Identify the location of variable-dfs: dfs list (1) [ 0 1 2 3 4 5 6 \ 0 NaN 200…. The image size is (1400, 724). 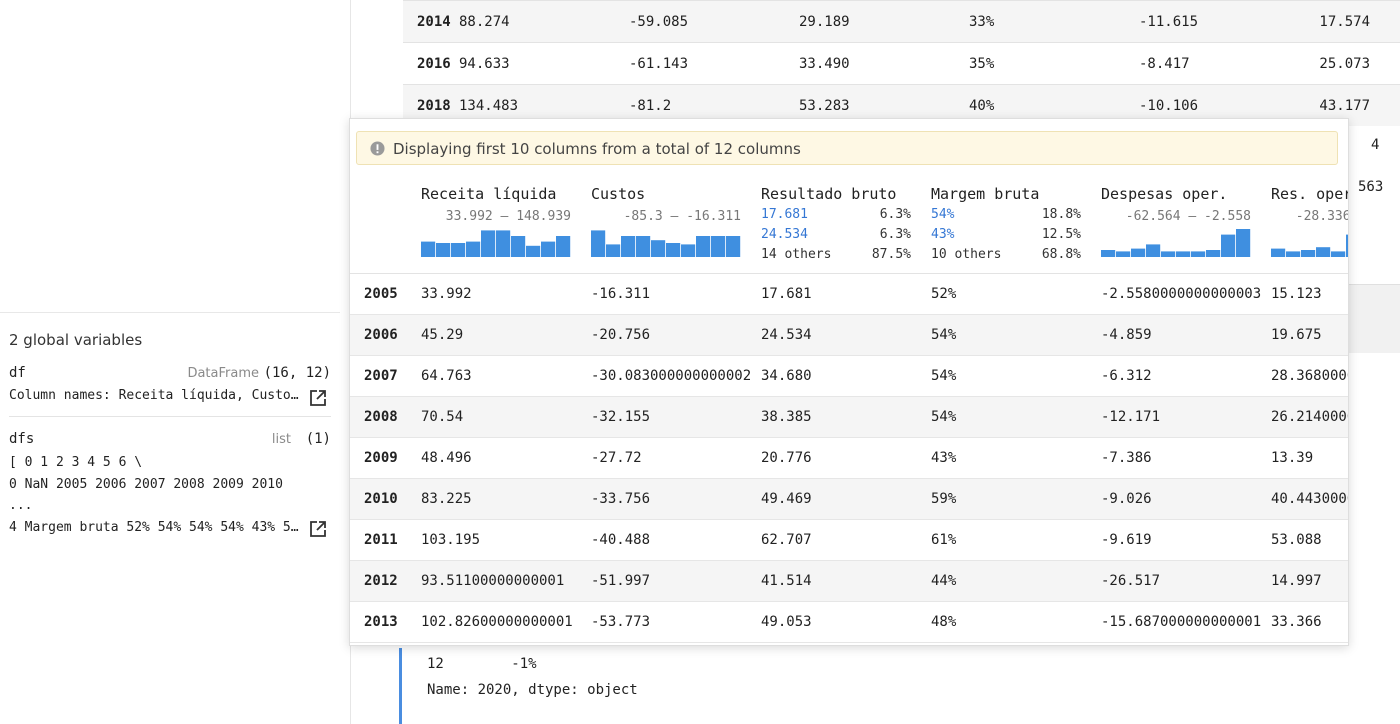
(170, 486).